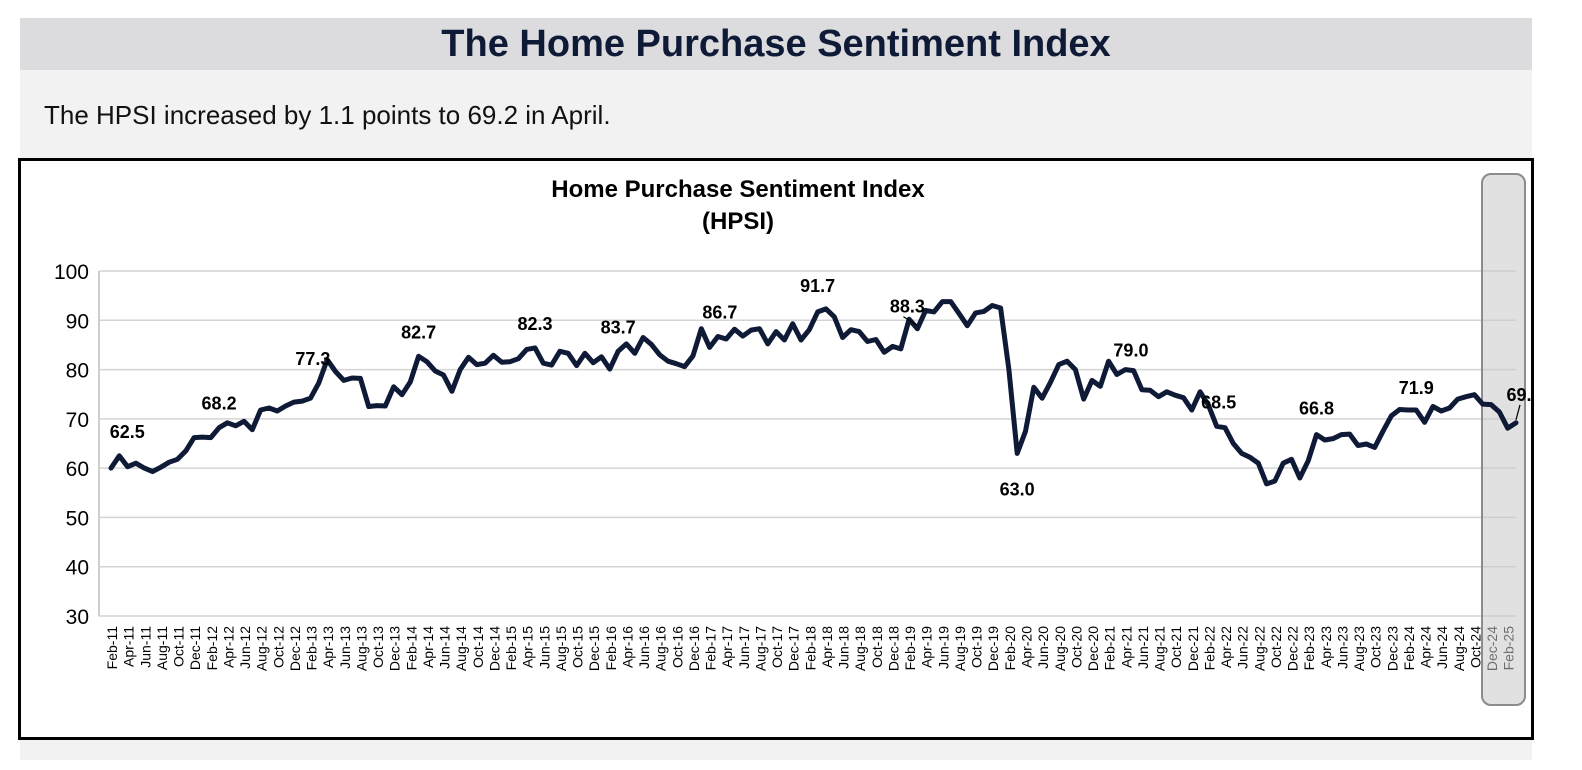 The height and width of the screenshot is (770, 1582). Describe the element at coordinates (461, 648) in the screenshot. I see `x-tick-label: Aug-14` at that location.